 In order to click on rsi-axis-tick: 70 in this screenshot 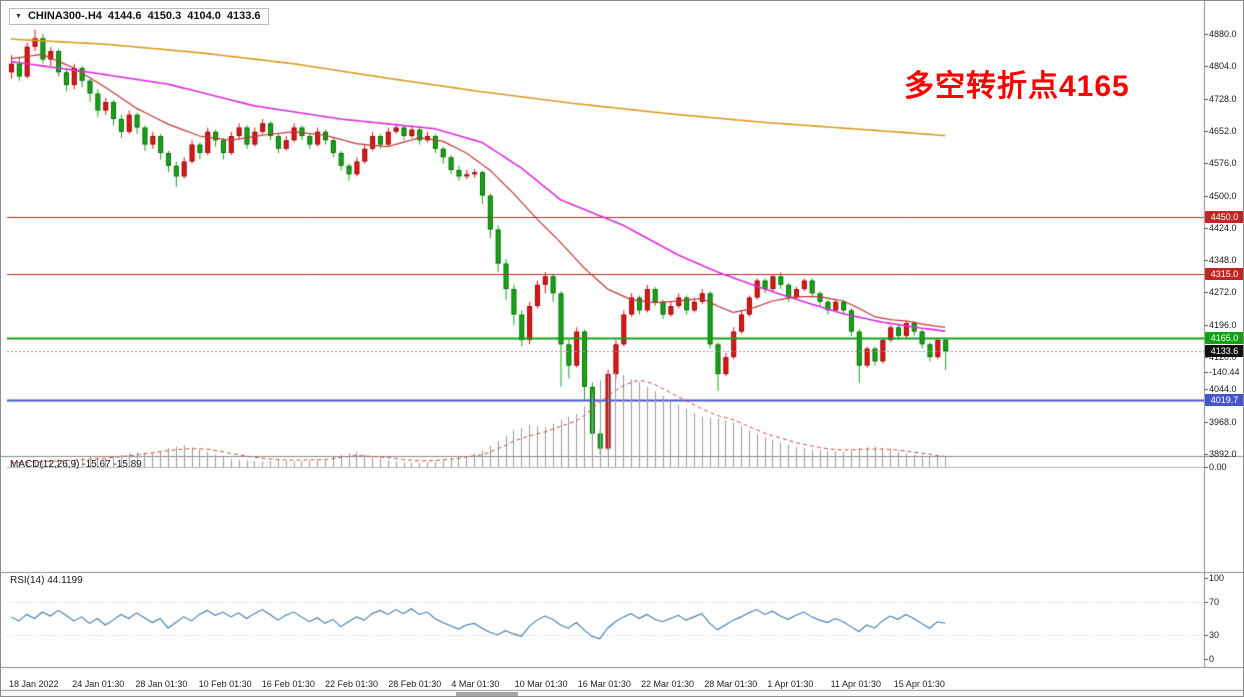, I will do `click(1214, 602)`.